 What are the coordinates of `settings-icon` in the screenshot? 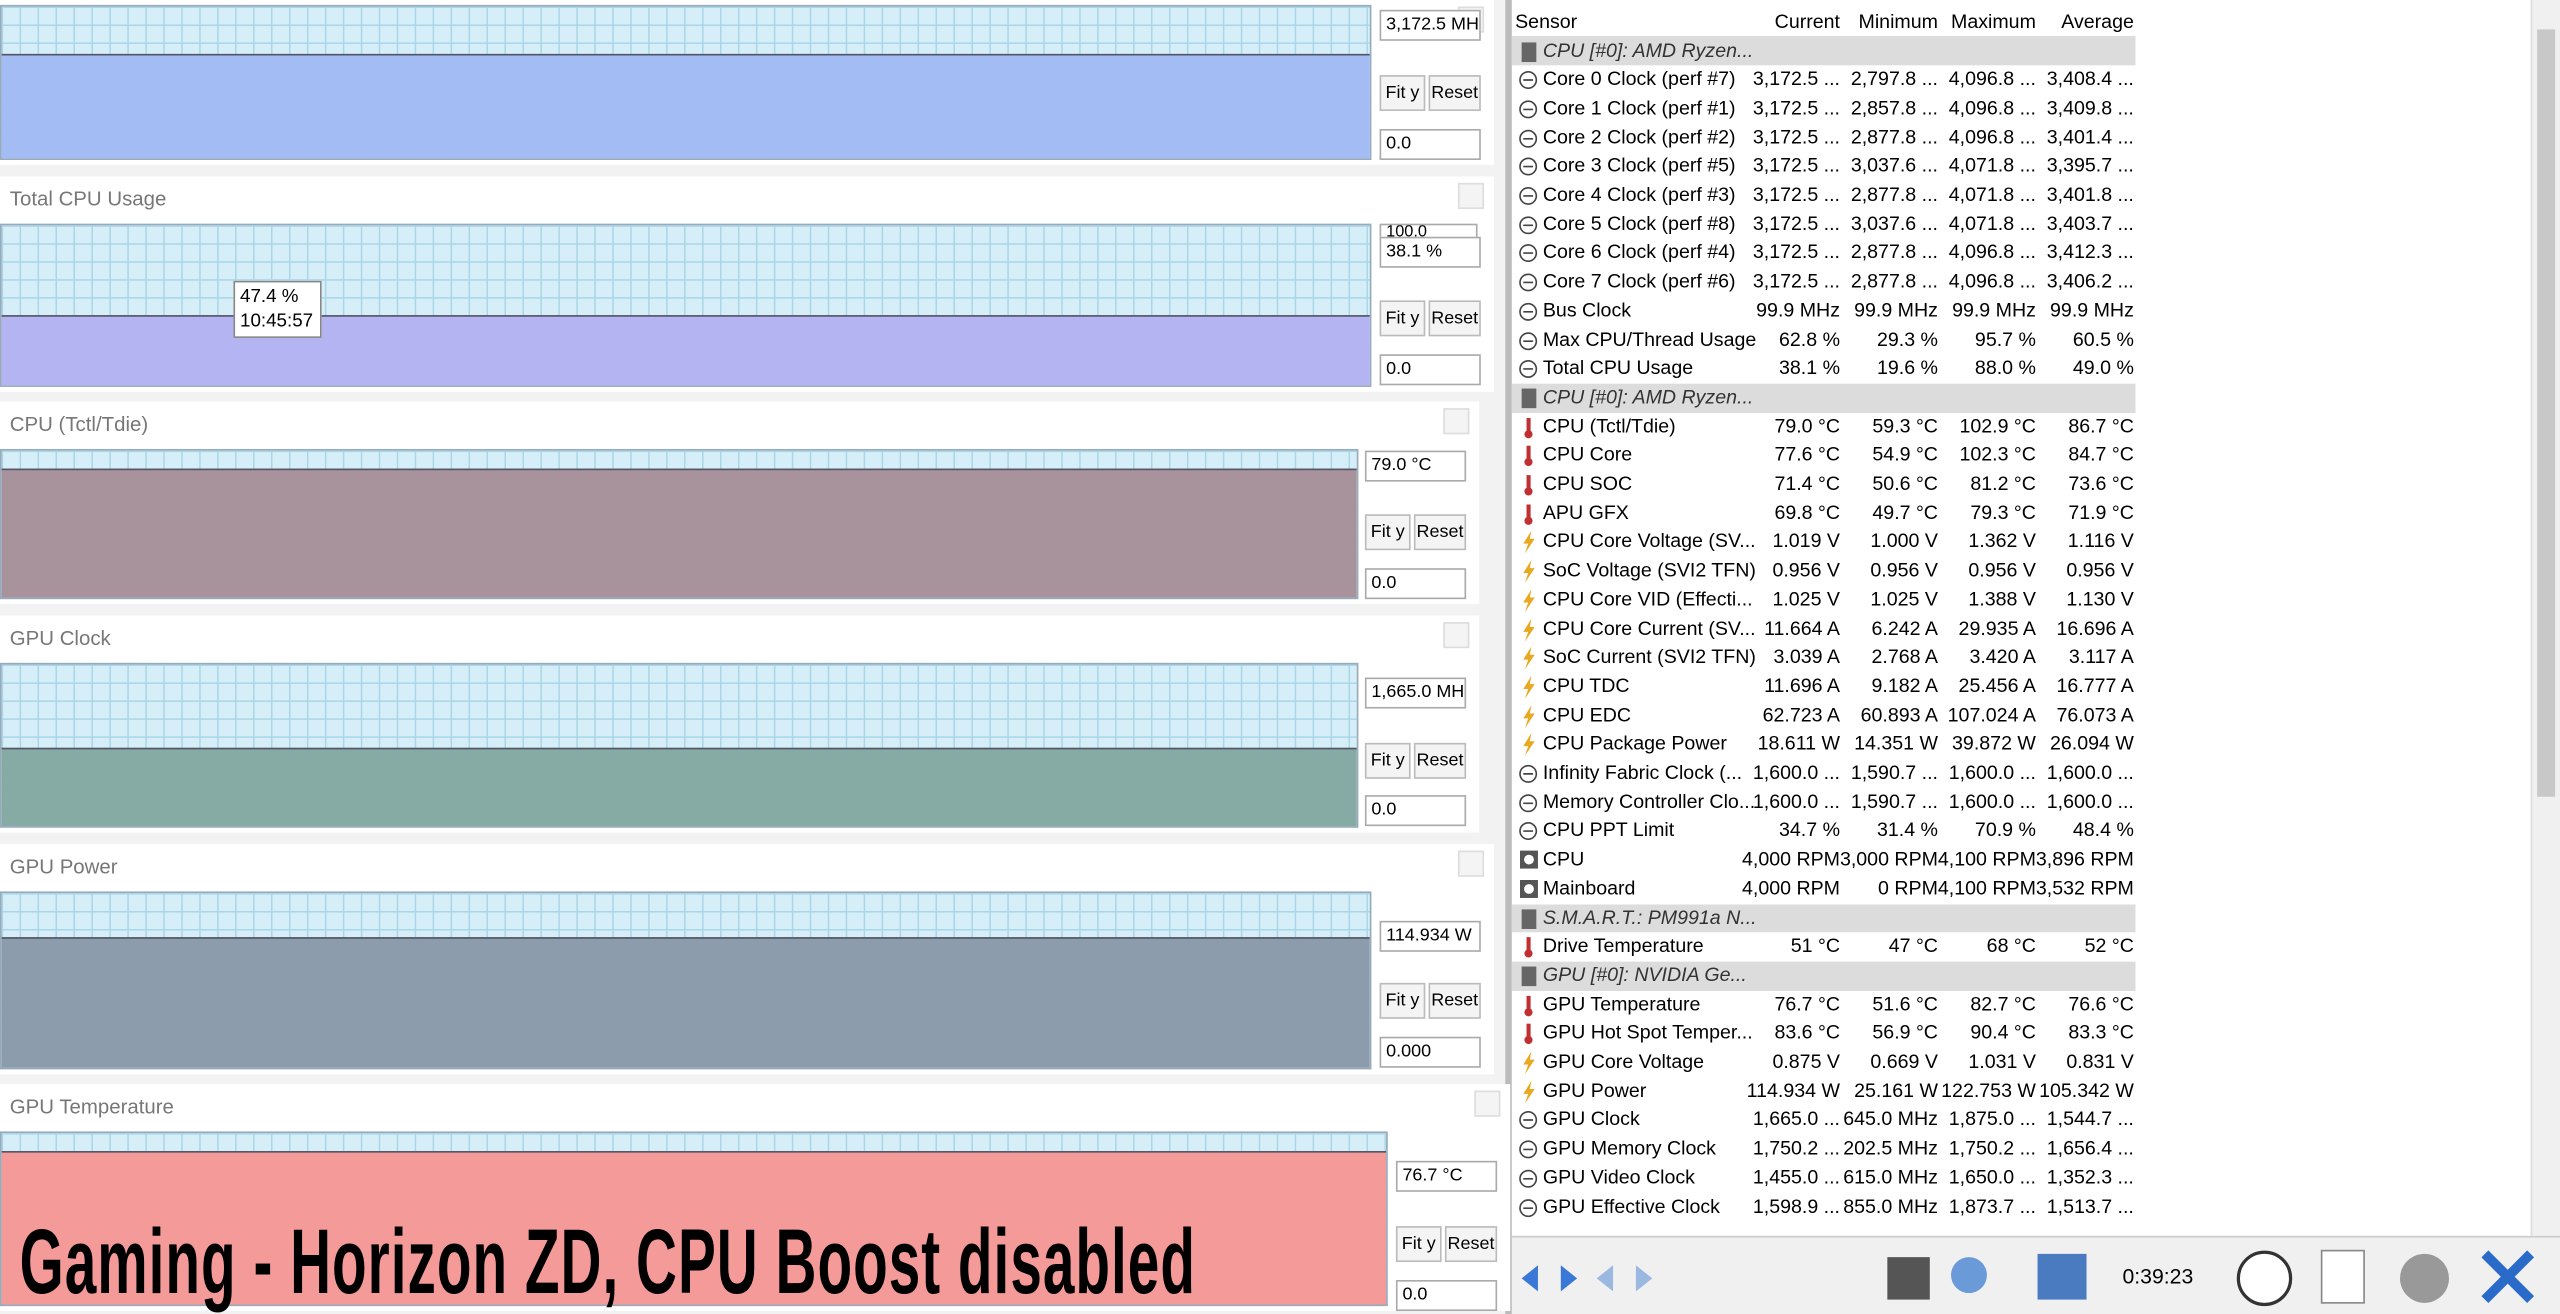 It's located at (2424, 1278).